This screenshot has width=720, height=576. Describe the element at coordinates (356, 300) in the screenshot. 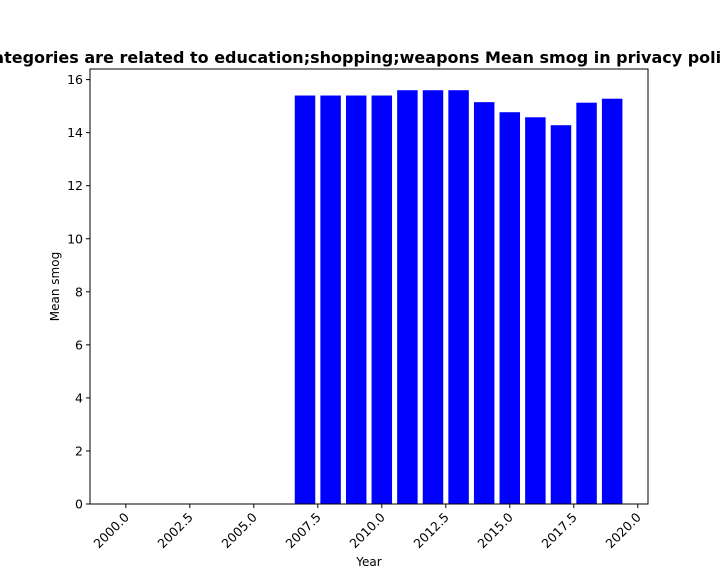

I see `bar-2009` at that location.